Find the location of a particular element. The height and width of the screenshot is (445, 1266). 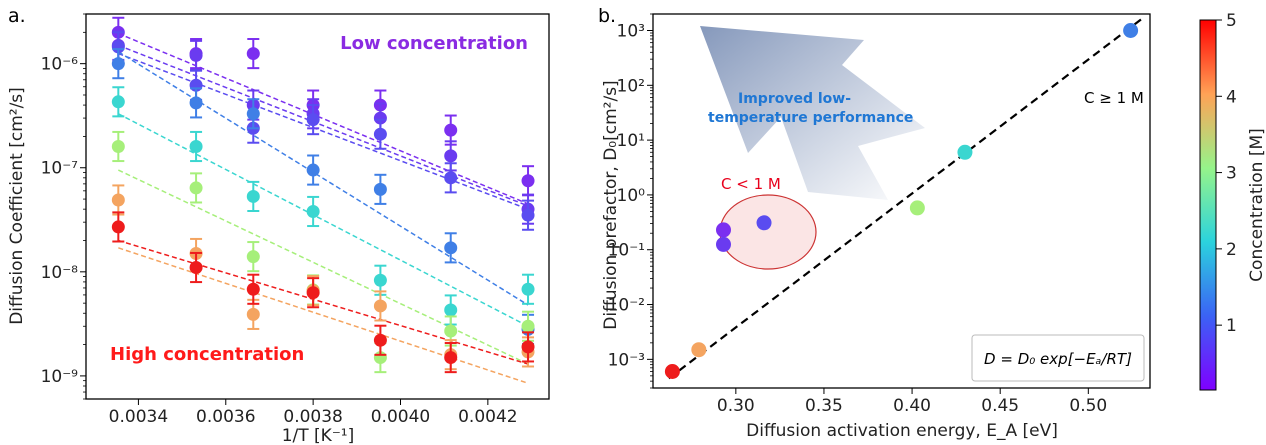

panel-b-label: b. is located at coordinates (607, 16).